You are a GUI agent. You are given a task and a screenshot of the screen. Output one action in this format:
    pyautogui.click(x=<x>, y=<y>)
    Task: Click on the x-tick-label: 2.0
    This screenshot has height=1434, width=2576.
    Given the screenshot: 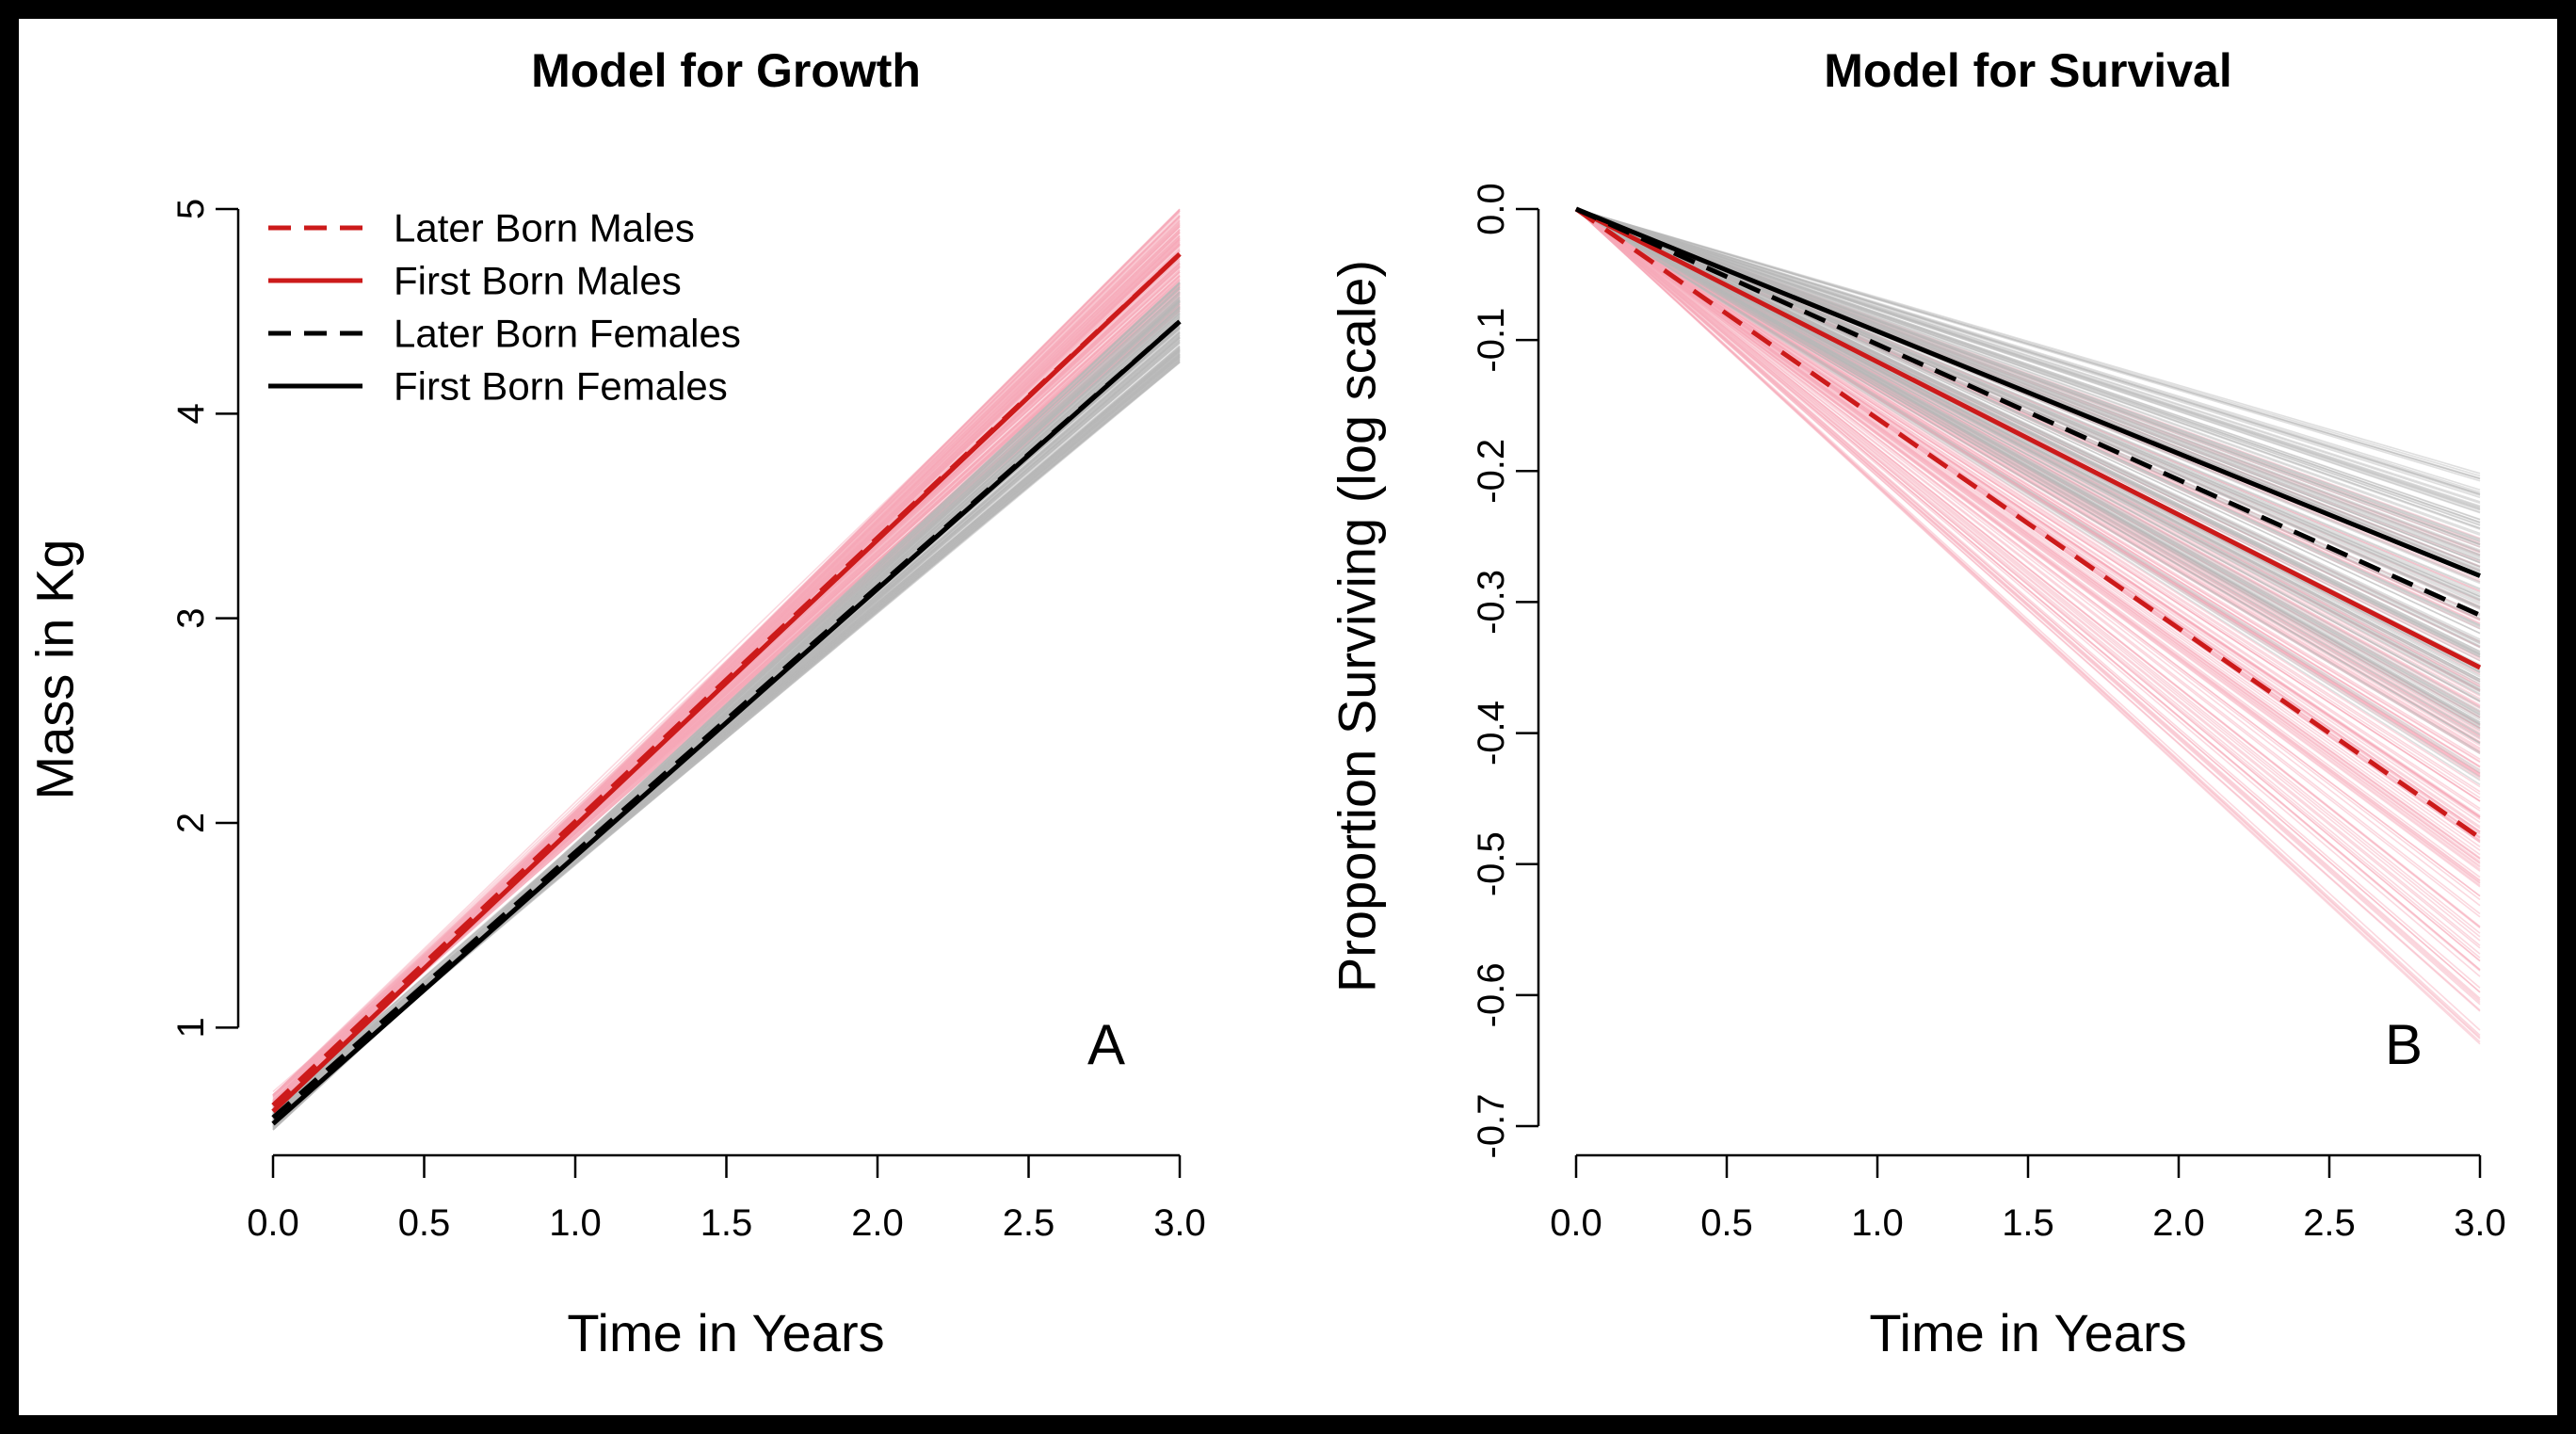 What is the action you would take?
    pyautogui.click(x=877, y=1223)
    